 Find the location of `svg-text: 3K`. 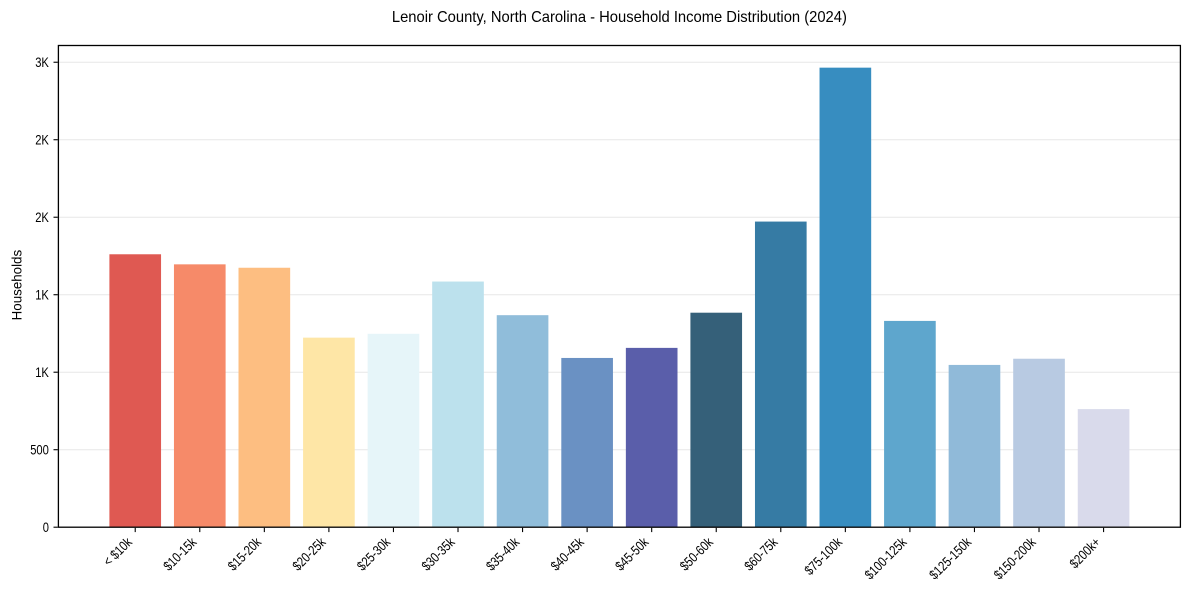

svg-text: 3K is located at coordinates (42, 62).